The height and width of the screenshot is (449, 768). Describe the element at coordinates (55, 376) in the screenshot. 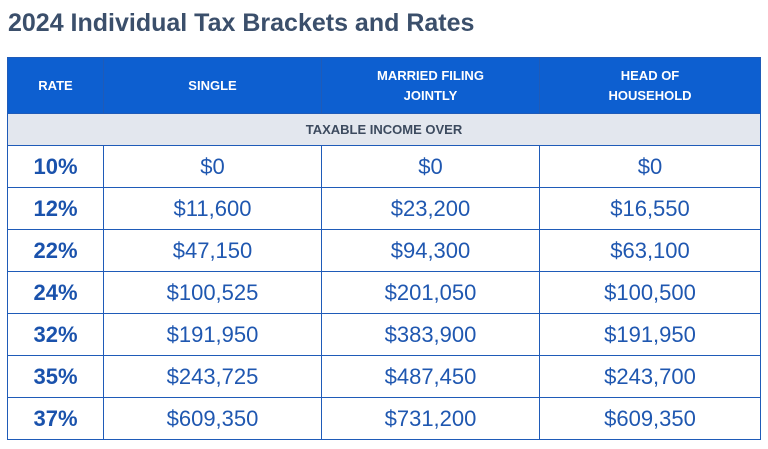

I see `rate-cell: 35%` at that location.